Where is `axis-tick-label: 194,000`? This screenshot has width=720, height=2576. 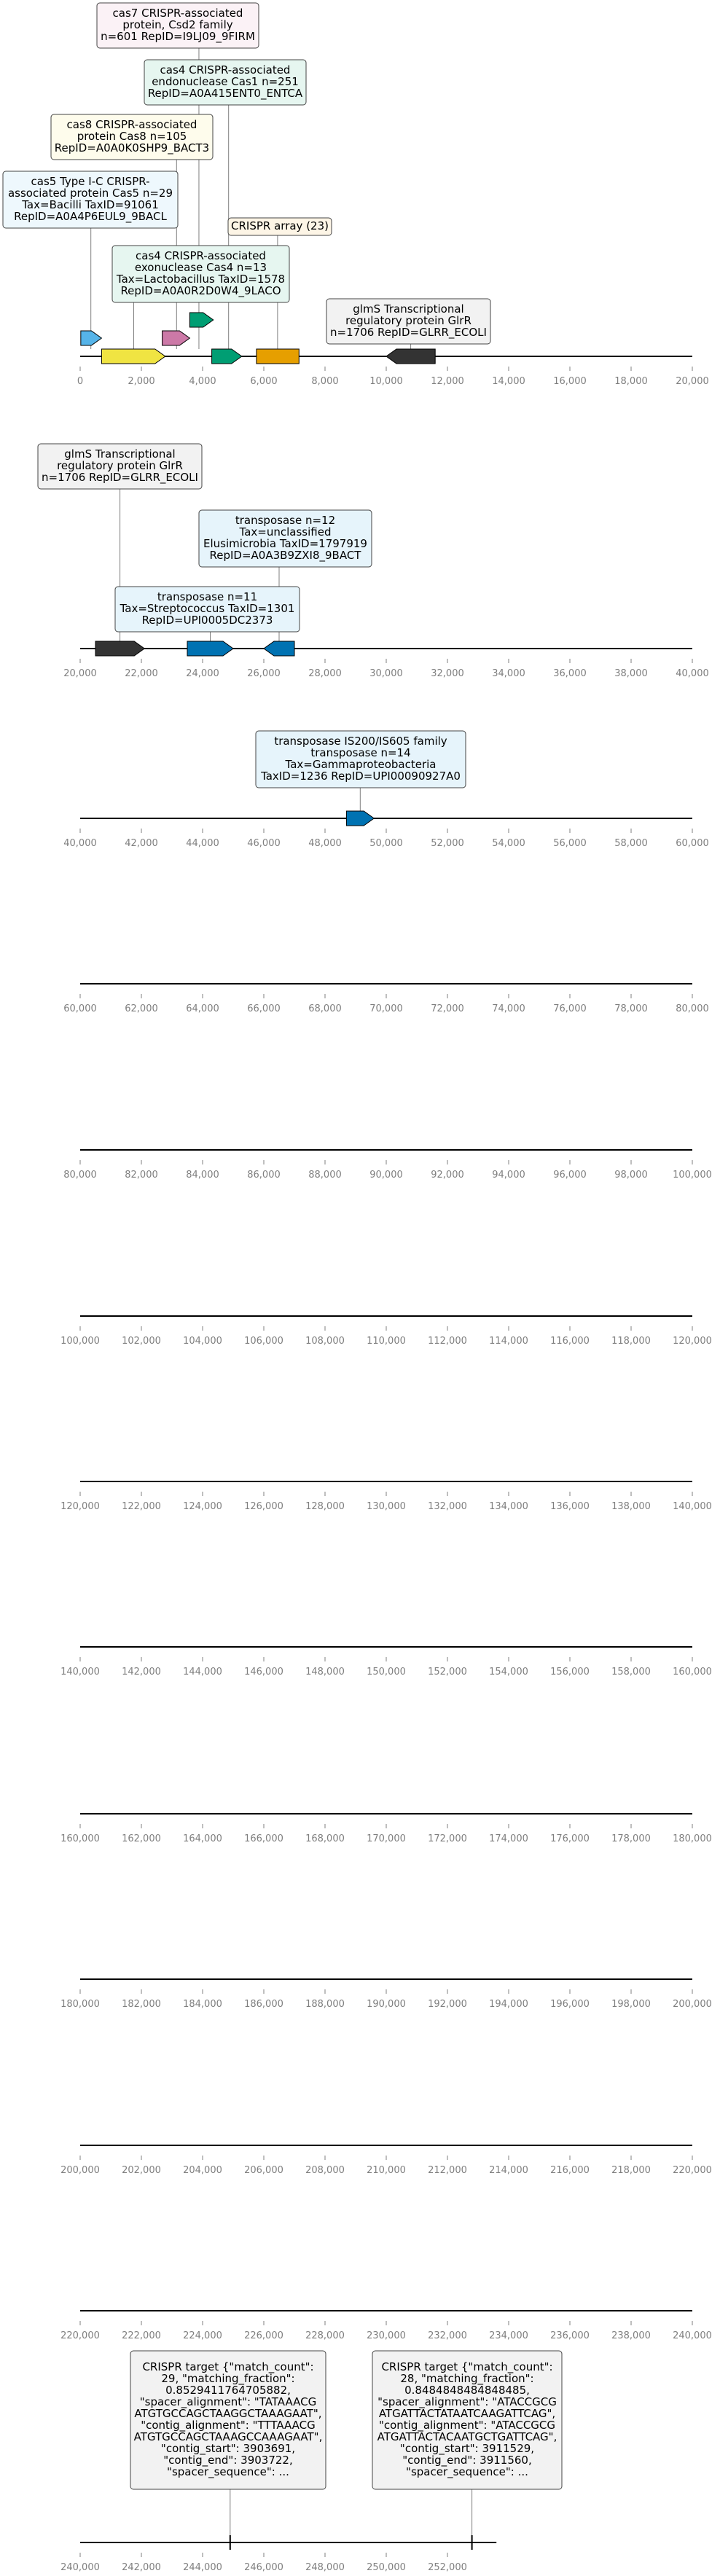
axis-tick-label: 194,000 is located at coordinates (508, 2004).